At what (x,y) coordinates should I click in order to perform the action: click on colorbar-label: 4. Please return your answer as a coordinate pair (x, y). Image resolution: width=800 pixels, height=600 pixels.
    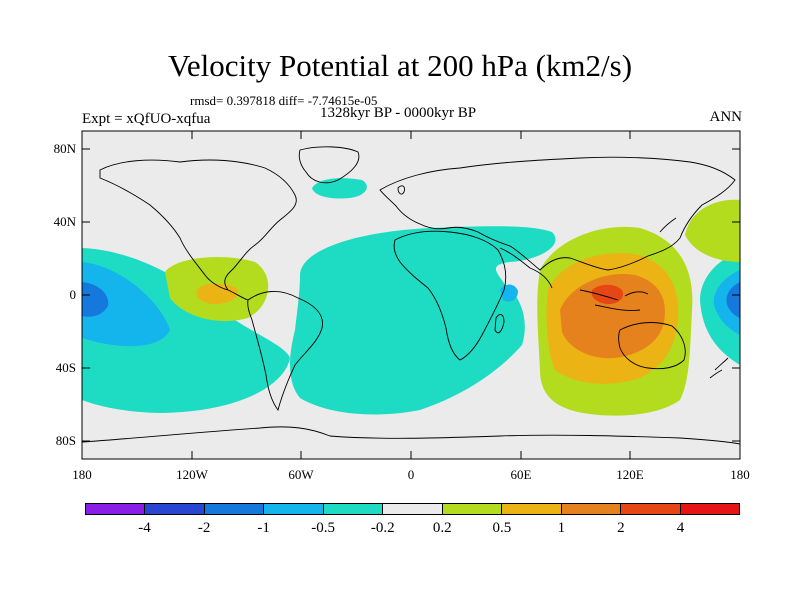
    Looking at the image, I should click on (680, 528).